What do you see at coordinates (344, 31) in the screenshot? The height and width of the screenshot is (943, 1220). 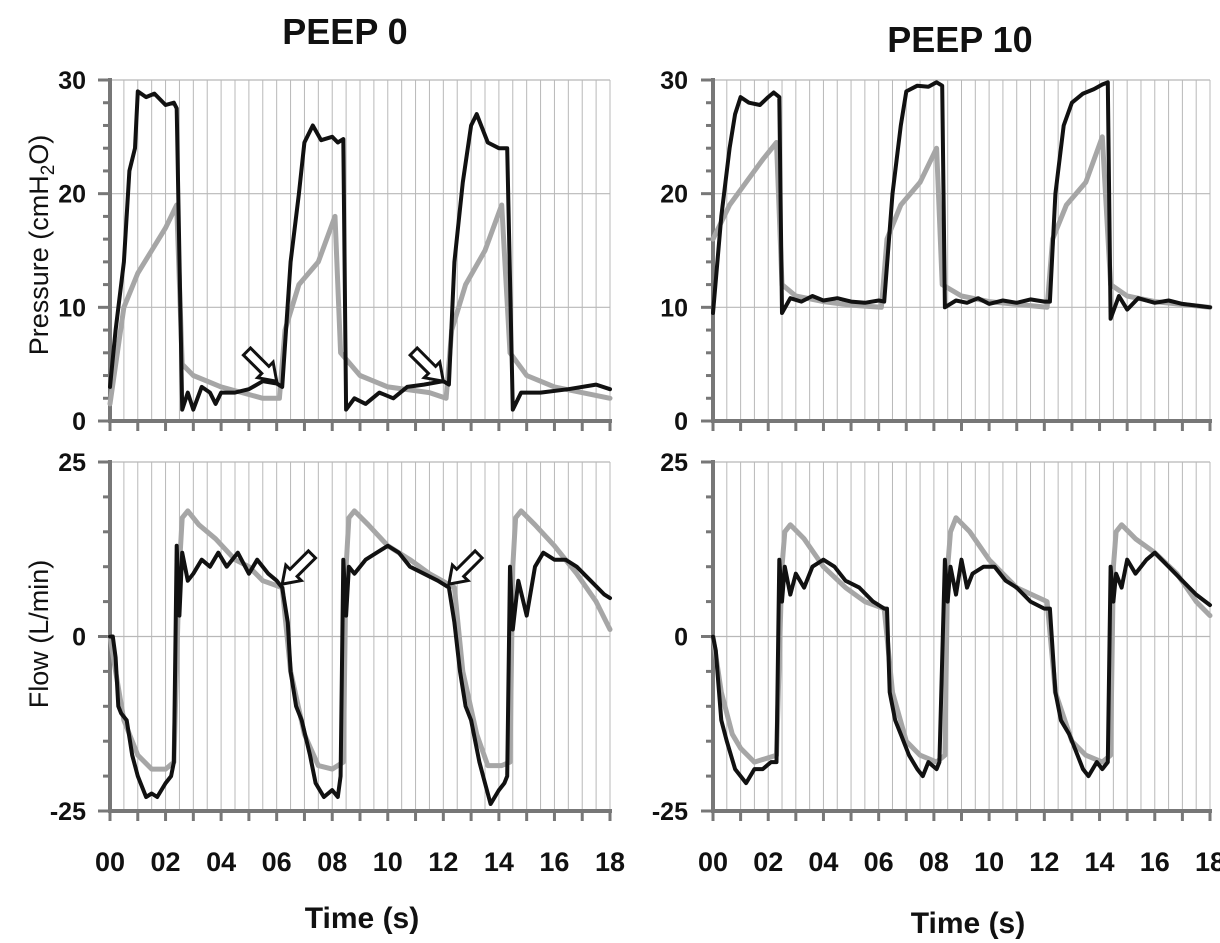 I see `title-peep-0: PEEP 0` at bounding box center [344, 31].